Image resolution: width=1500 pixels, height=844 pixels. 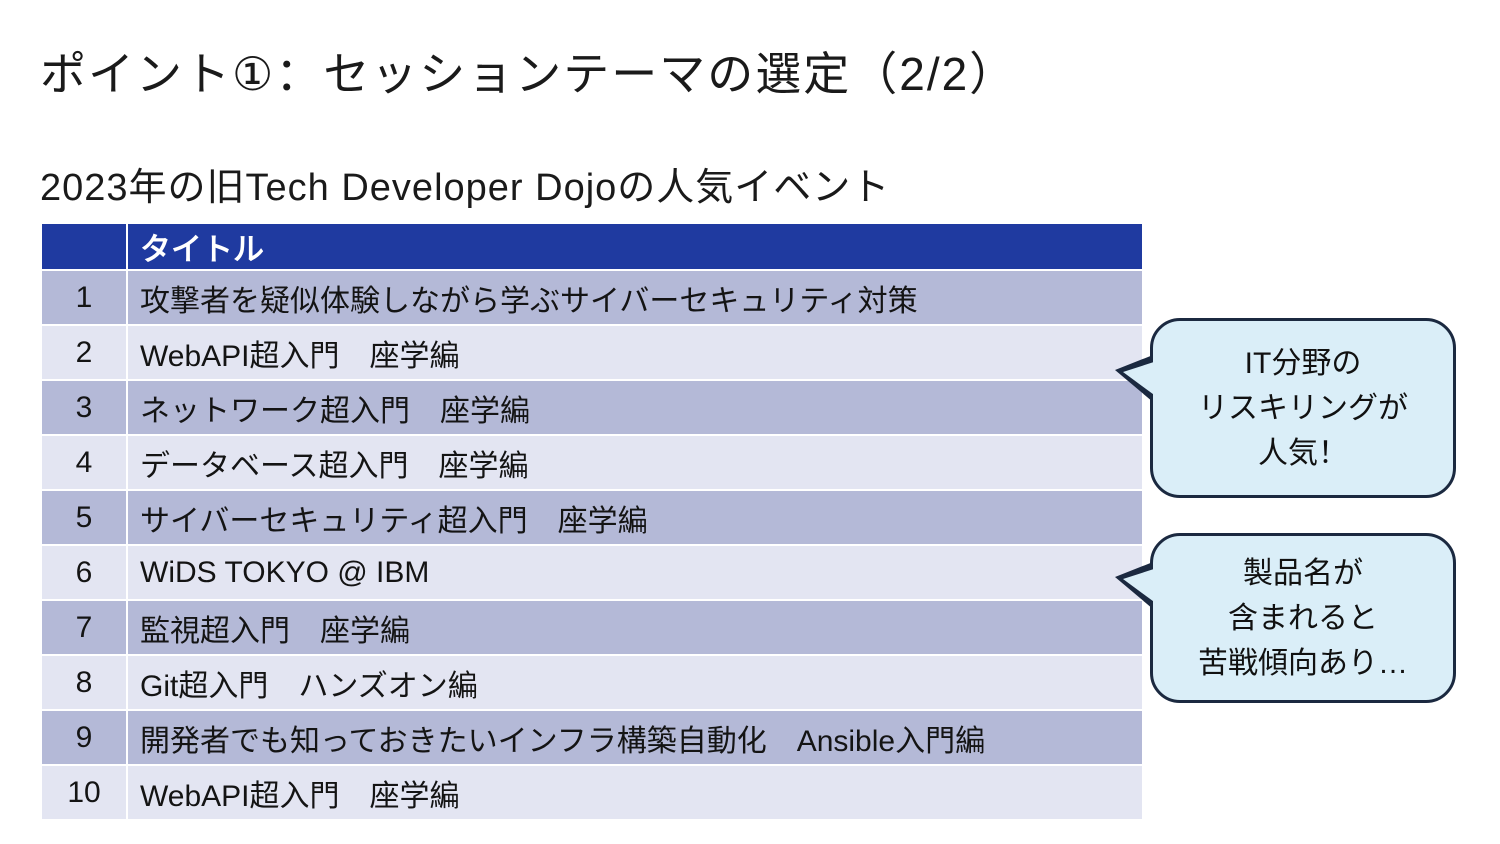 I want to click on title-cell: データベース超入門 座学編, so click(x=635, y=463).